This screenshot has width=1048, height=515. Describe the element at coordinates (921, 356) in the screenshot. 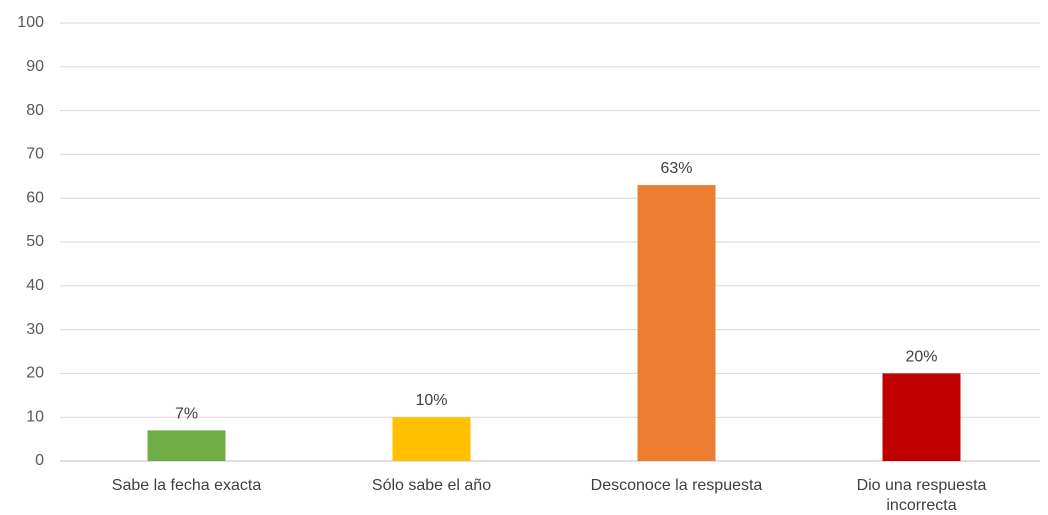

I see `data-label: 20%` at that location.